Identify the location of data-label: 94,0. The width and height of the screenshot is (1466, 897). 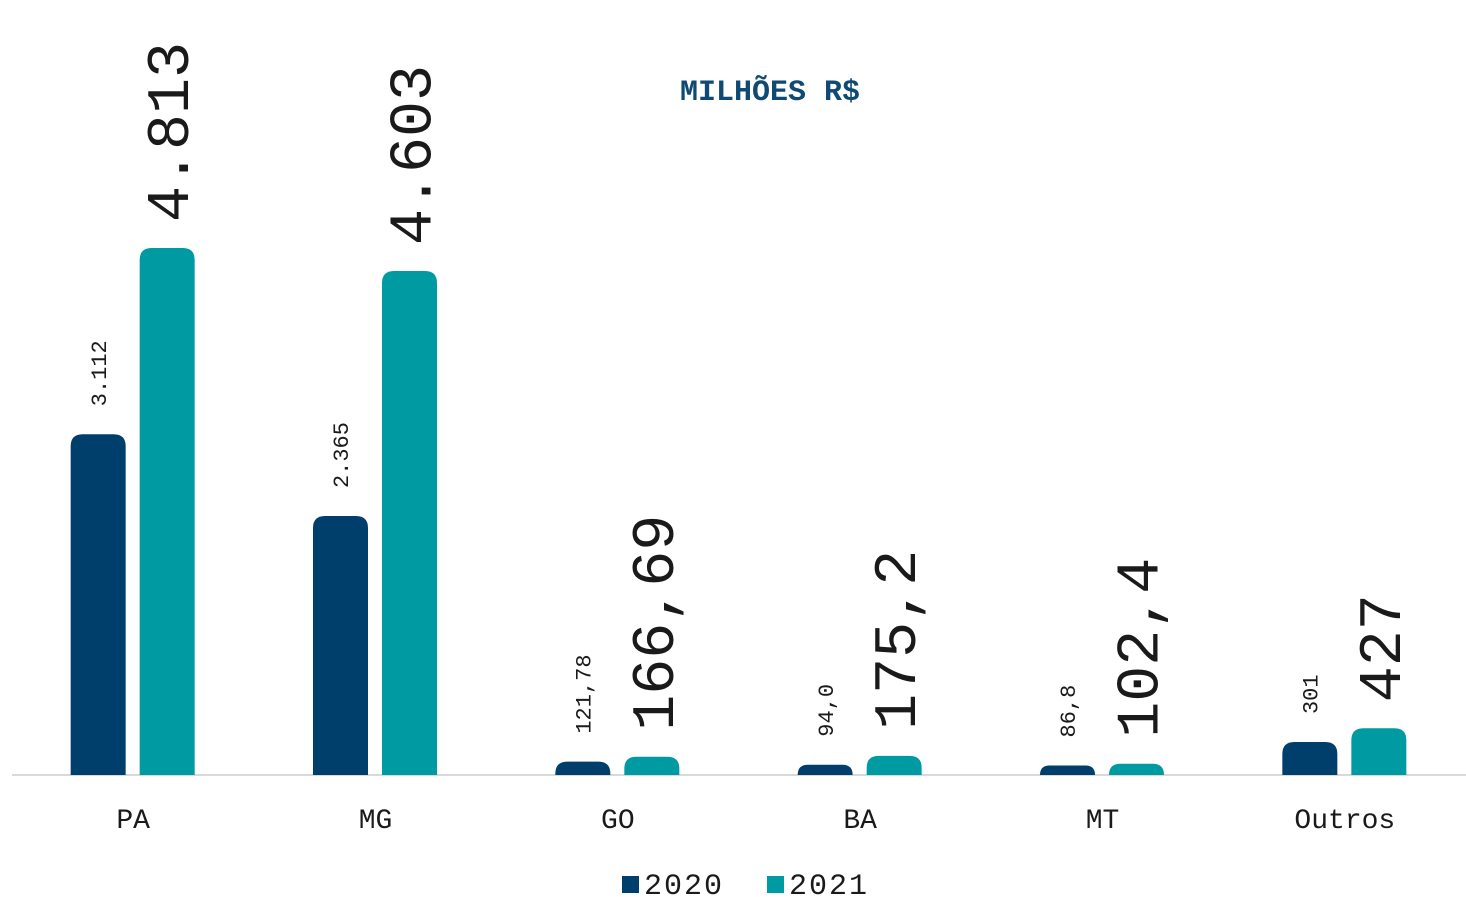
(827, 710).